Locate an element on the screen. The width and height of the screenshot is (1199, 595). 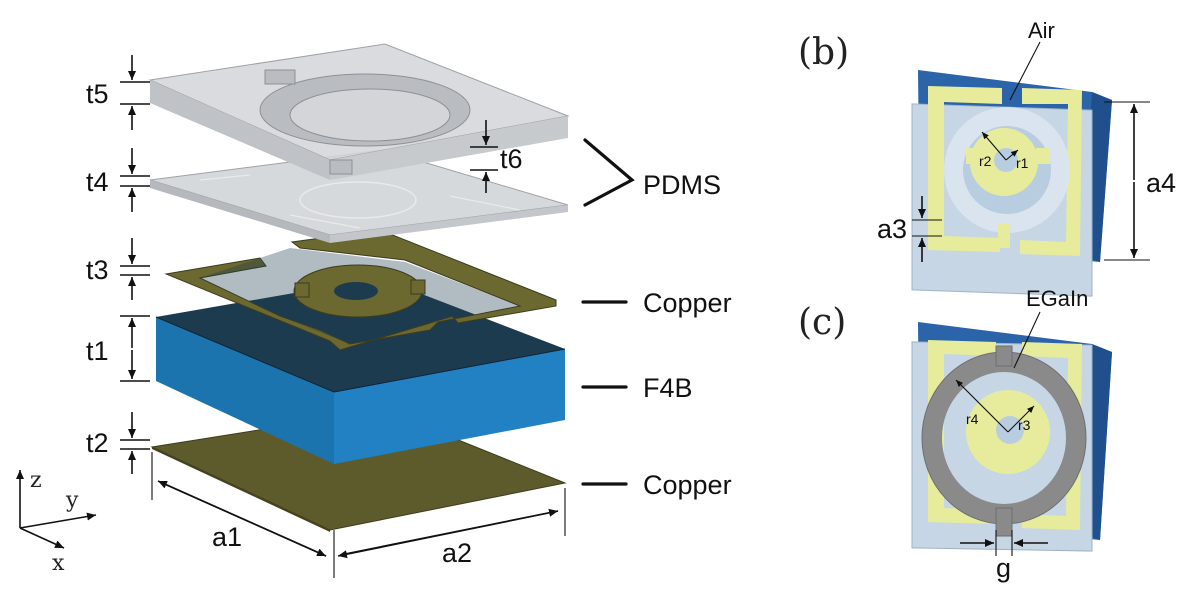
panel-b-label: (b) is located at coordinates (823, 52).